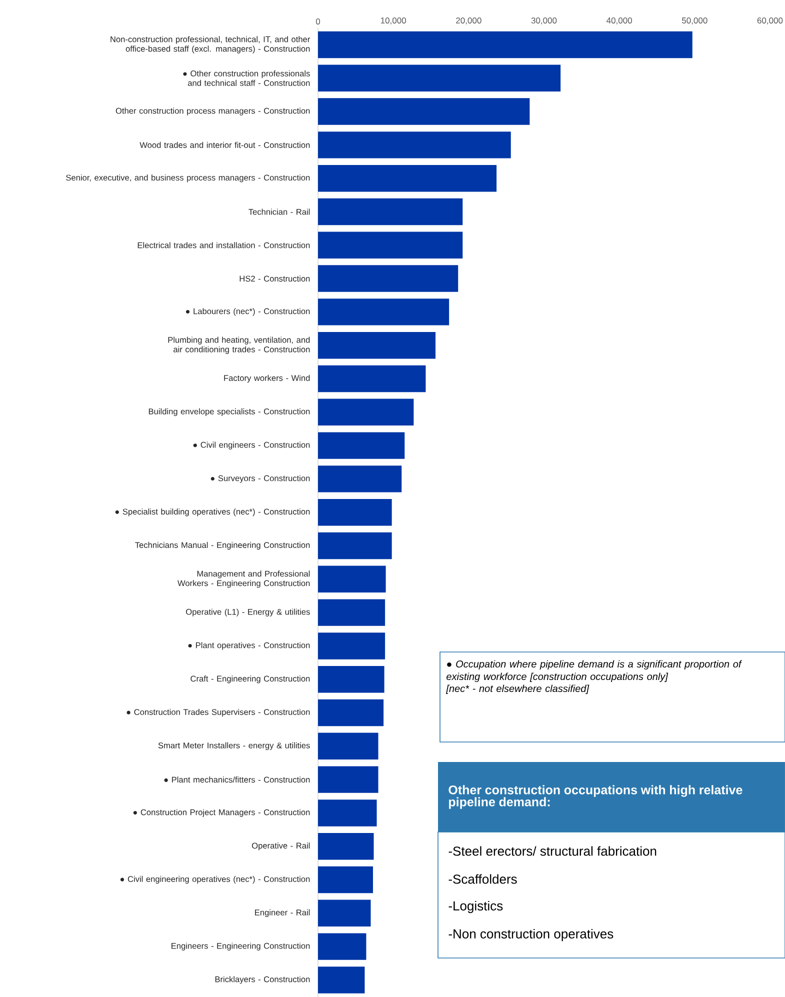  I want to click on y-tick-label: Smart Meter Installers - energy & utilities, so click(234, 746).